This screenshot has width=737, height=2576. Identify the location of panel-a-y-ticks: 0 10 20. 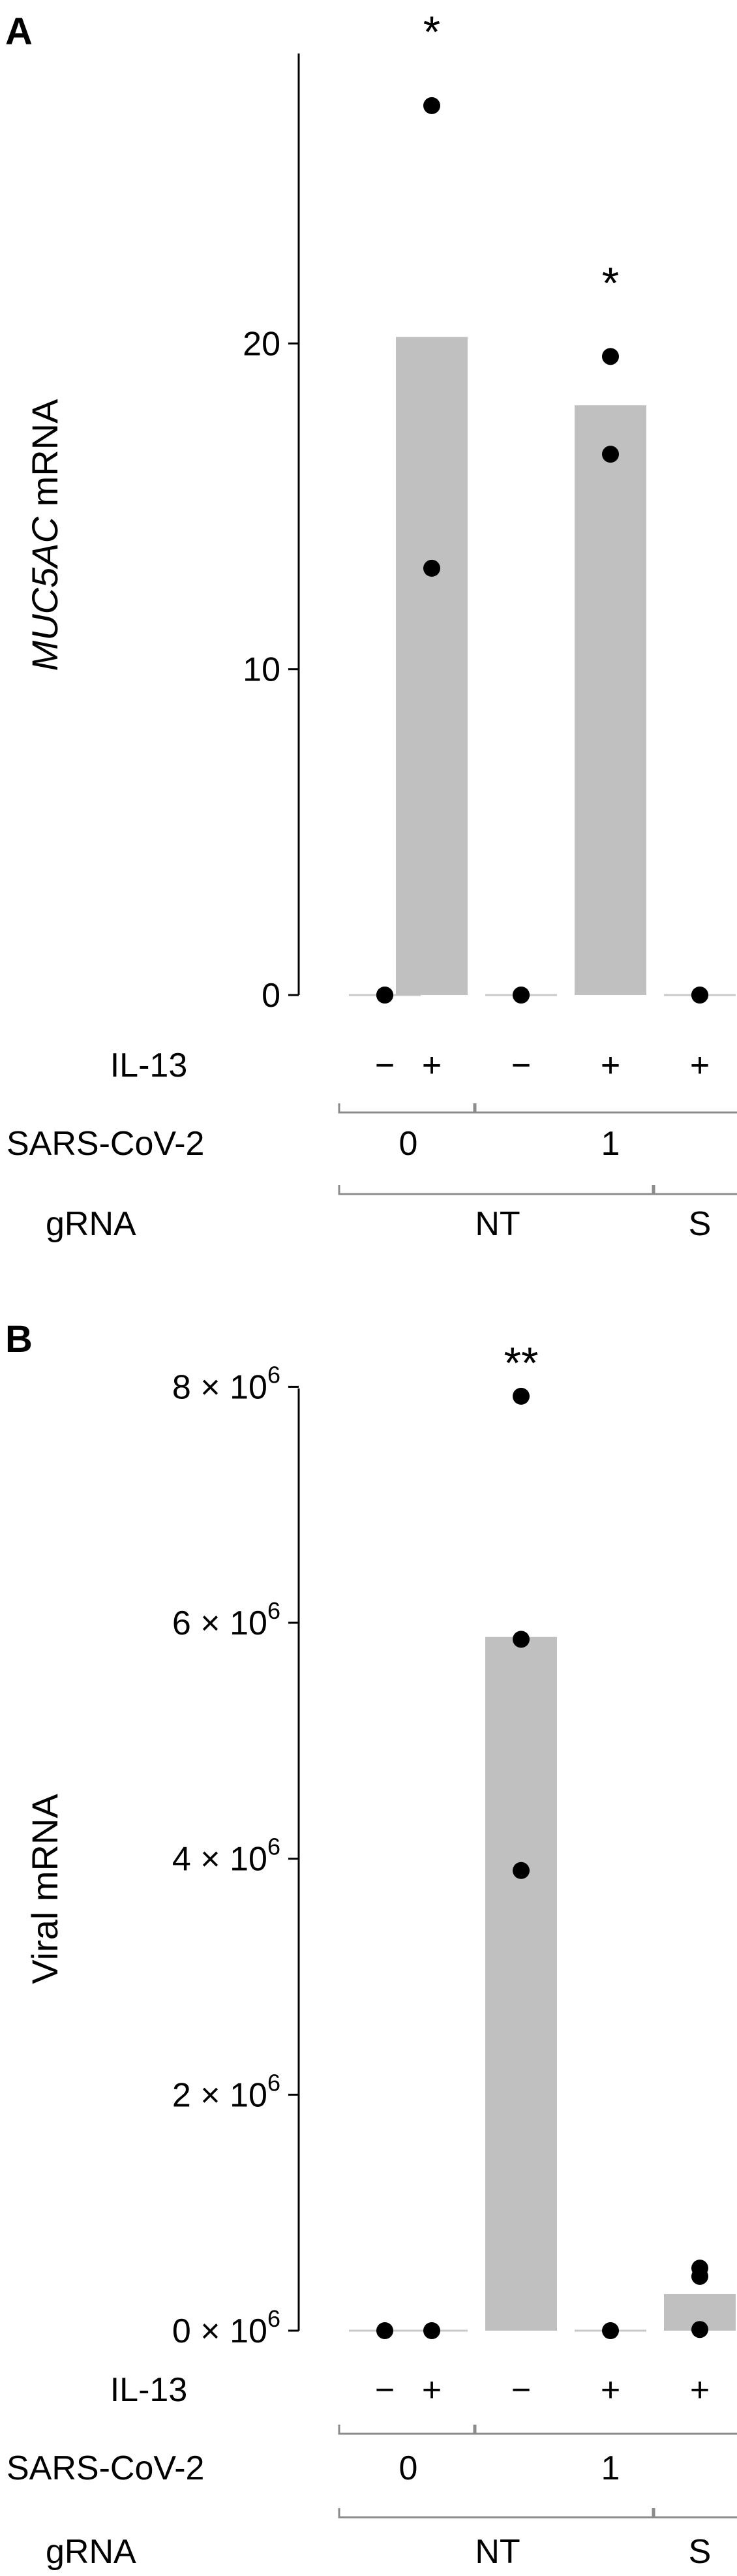
(271, 670).